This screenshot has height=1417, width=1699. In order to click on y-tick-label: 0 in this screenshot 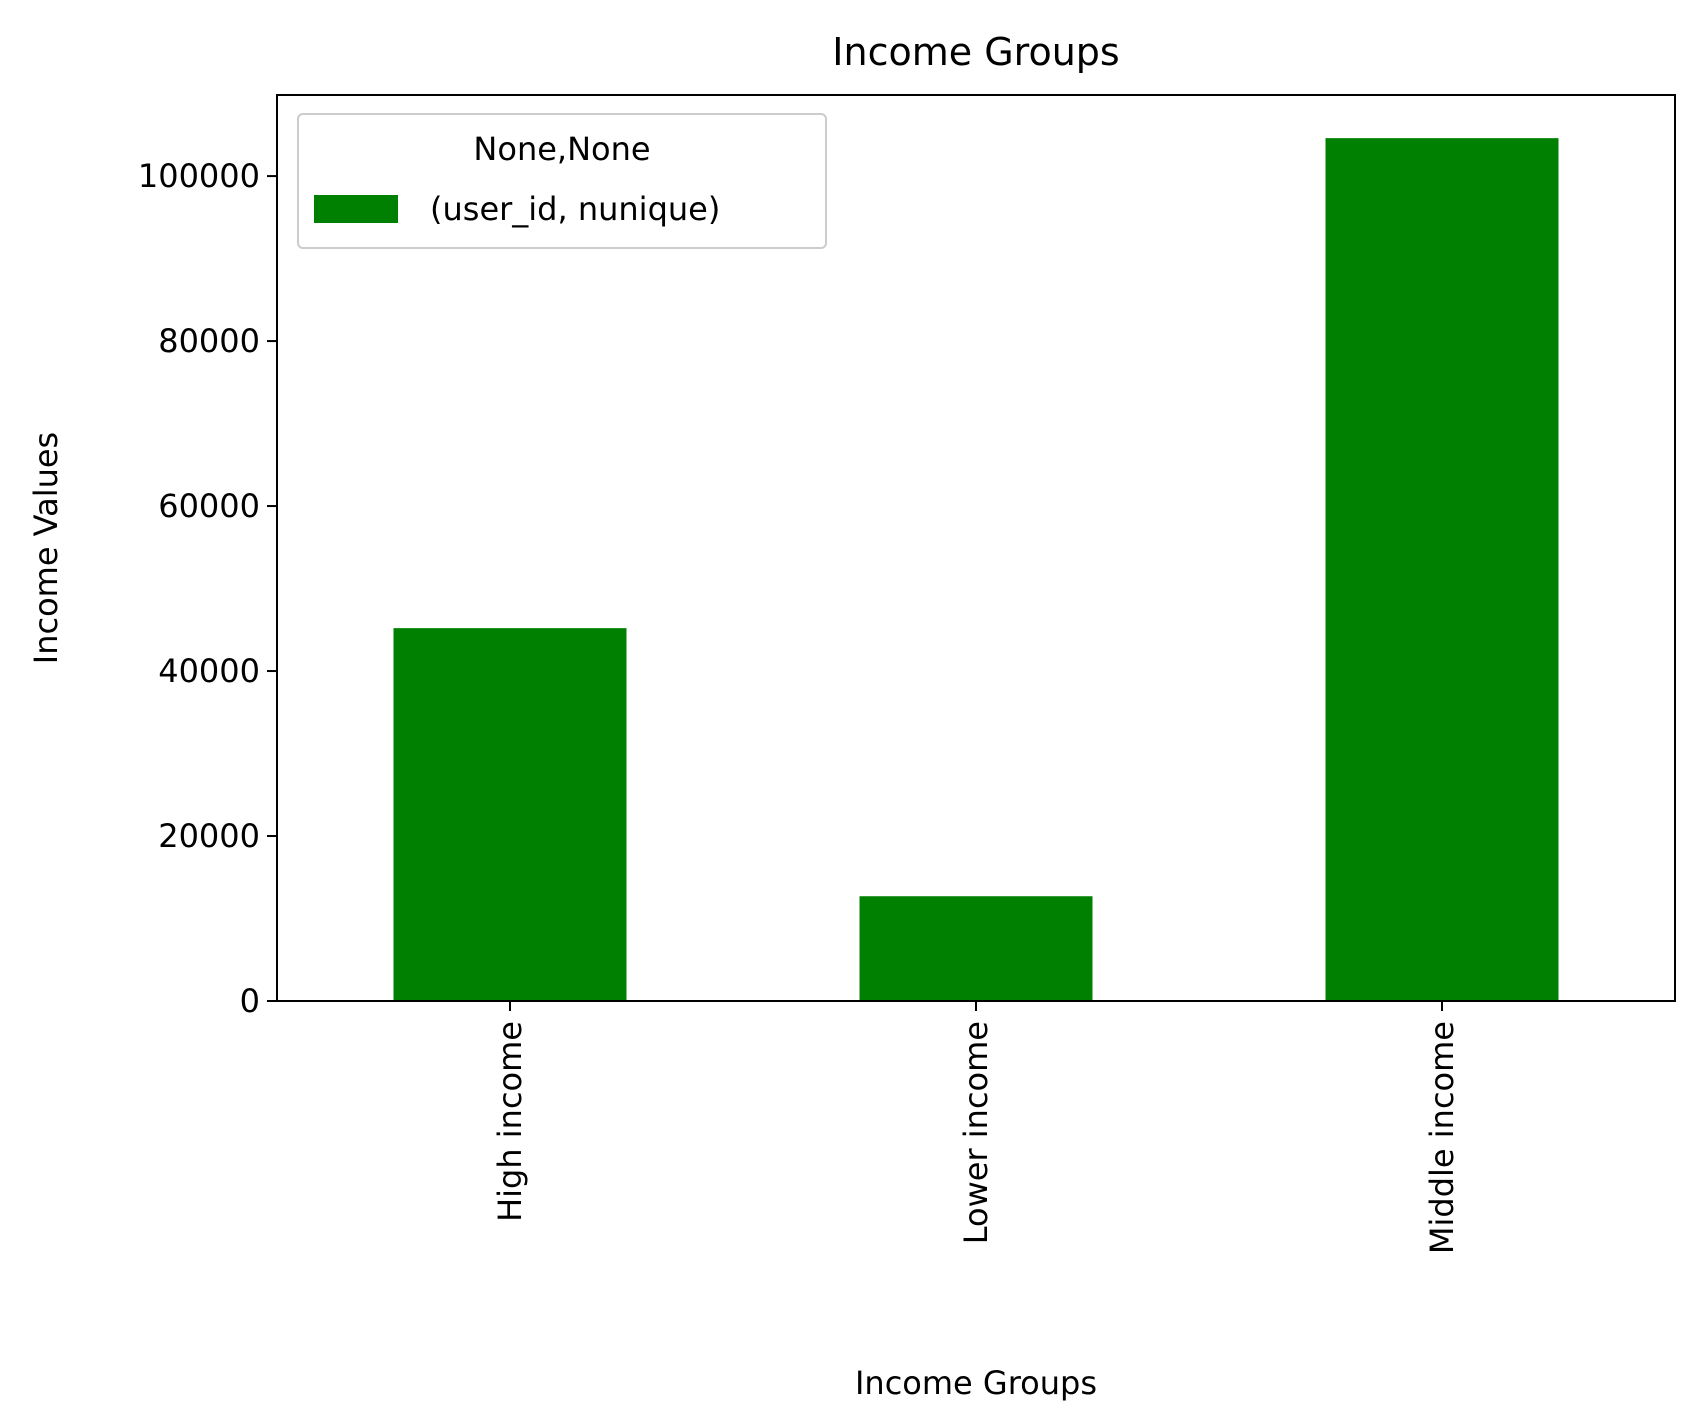, I will do `click(250, 1001)`.